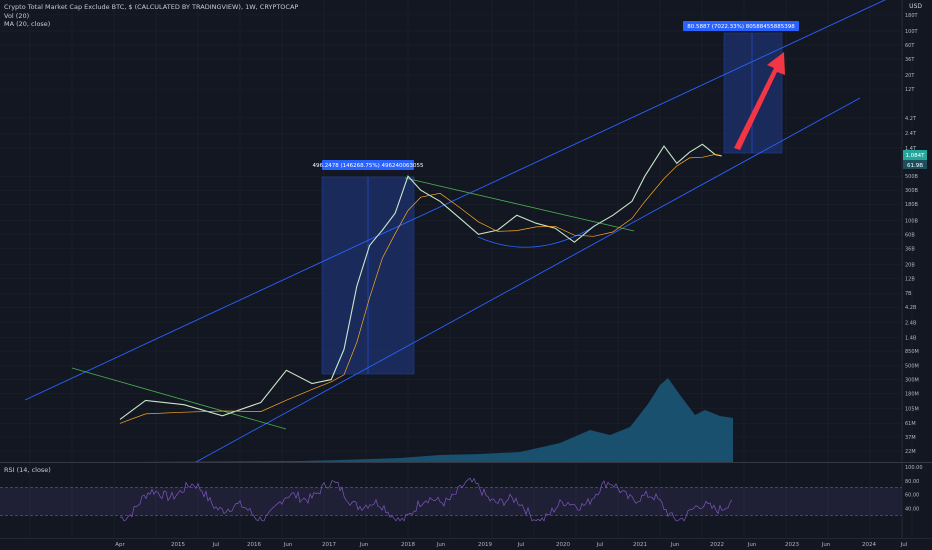 The image size is (932, 550). What do you see at coordinates (329, 545) in the screenshot?
I see `x-tick-label: 2017` at bounding box center [329, 545].